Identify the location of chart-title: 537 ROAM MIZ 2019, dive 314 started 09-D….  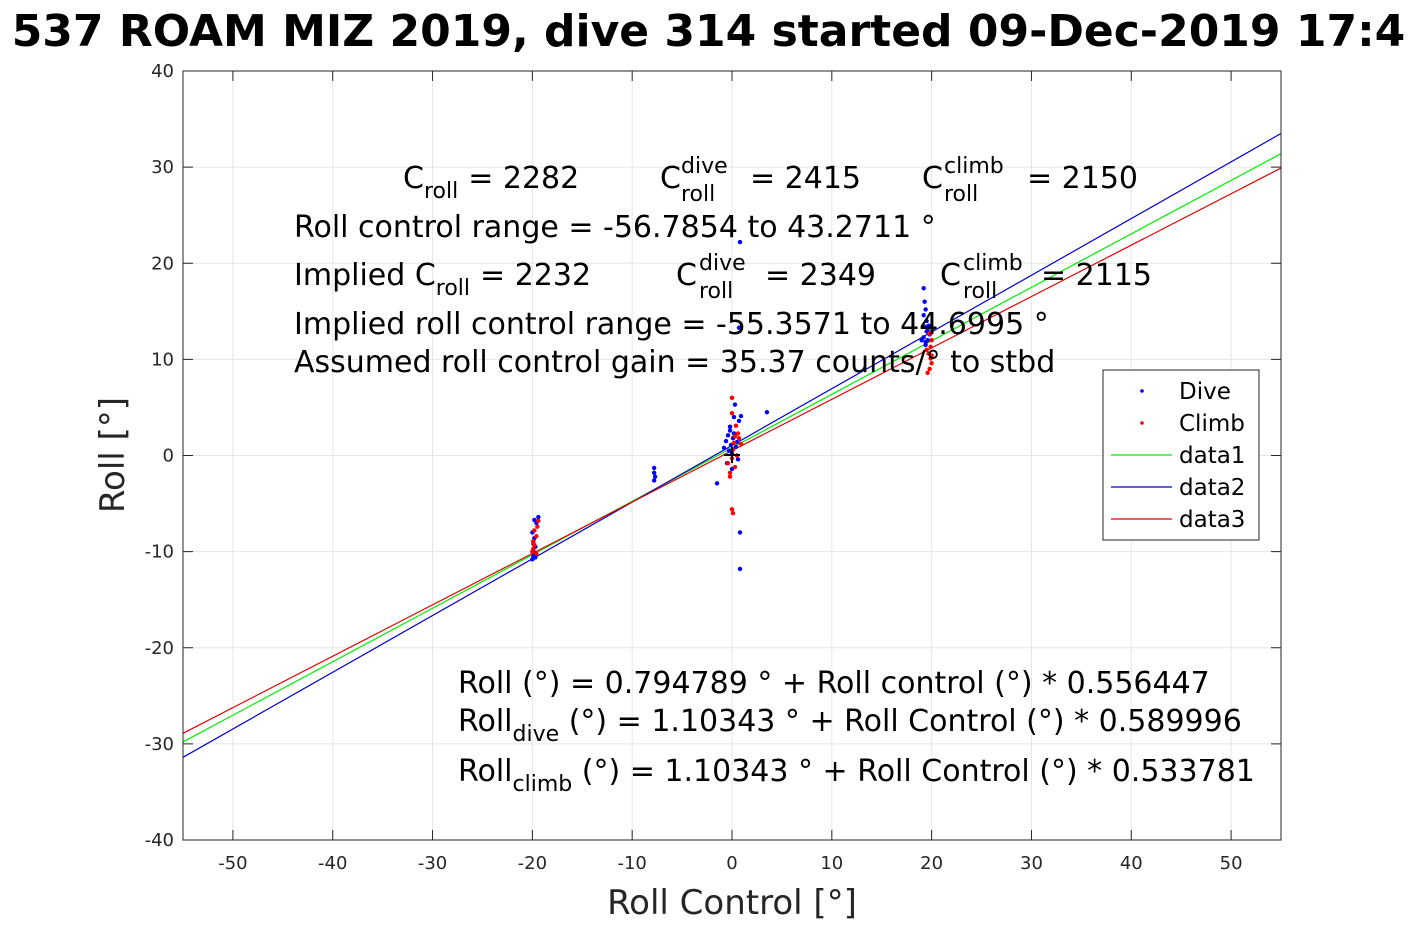
(708, 31).